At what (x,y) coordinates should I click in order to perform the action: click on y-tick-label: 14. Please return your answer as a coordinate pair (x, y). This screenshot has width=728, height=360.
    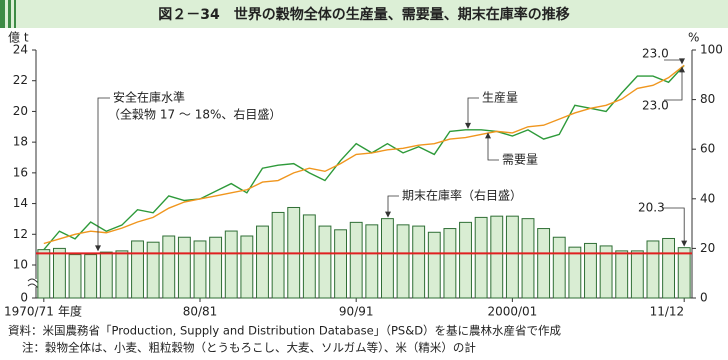
    Looking at the image, I should click on (20, 203).